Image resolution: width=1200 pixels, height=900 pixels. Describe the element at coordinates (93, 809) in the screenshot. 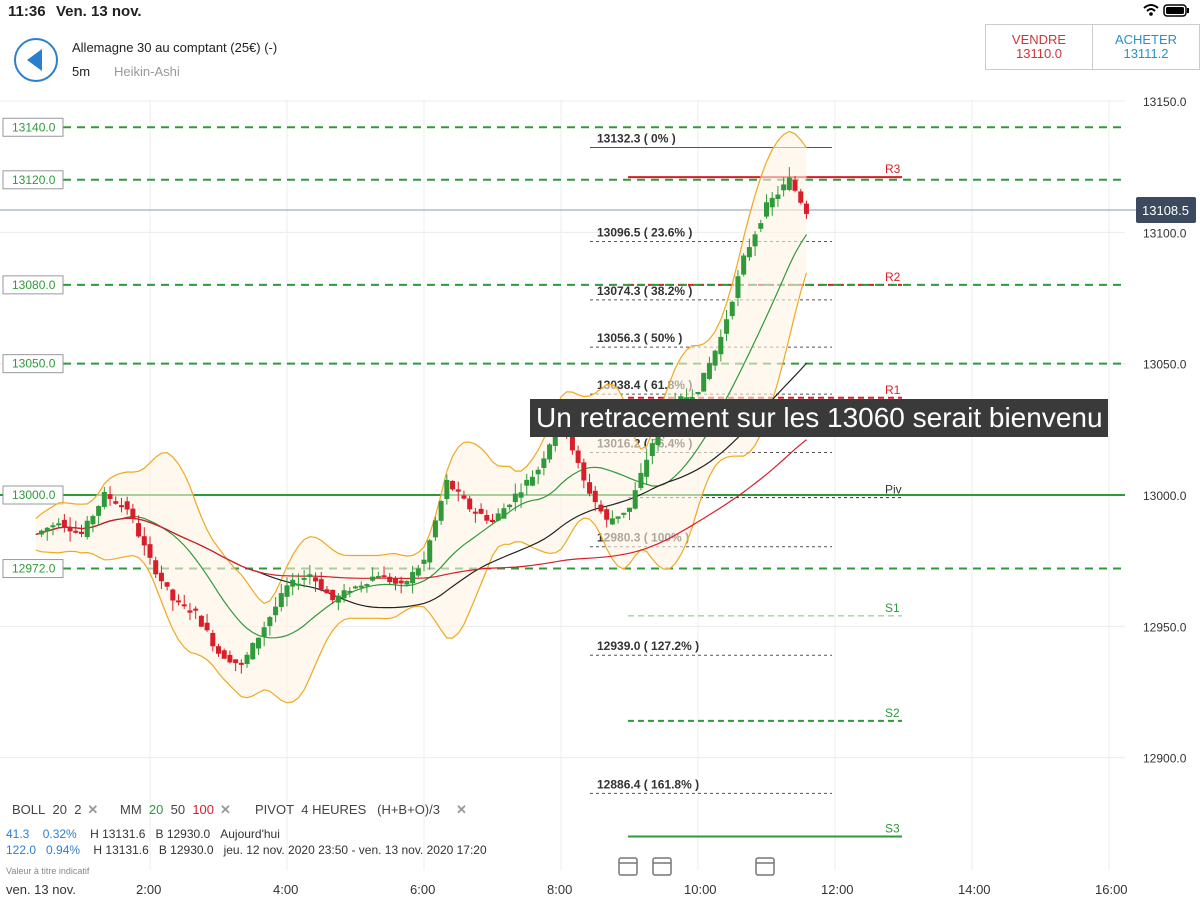

I see `remove-boll-button: ✕` at that location.